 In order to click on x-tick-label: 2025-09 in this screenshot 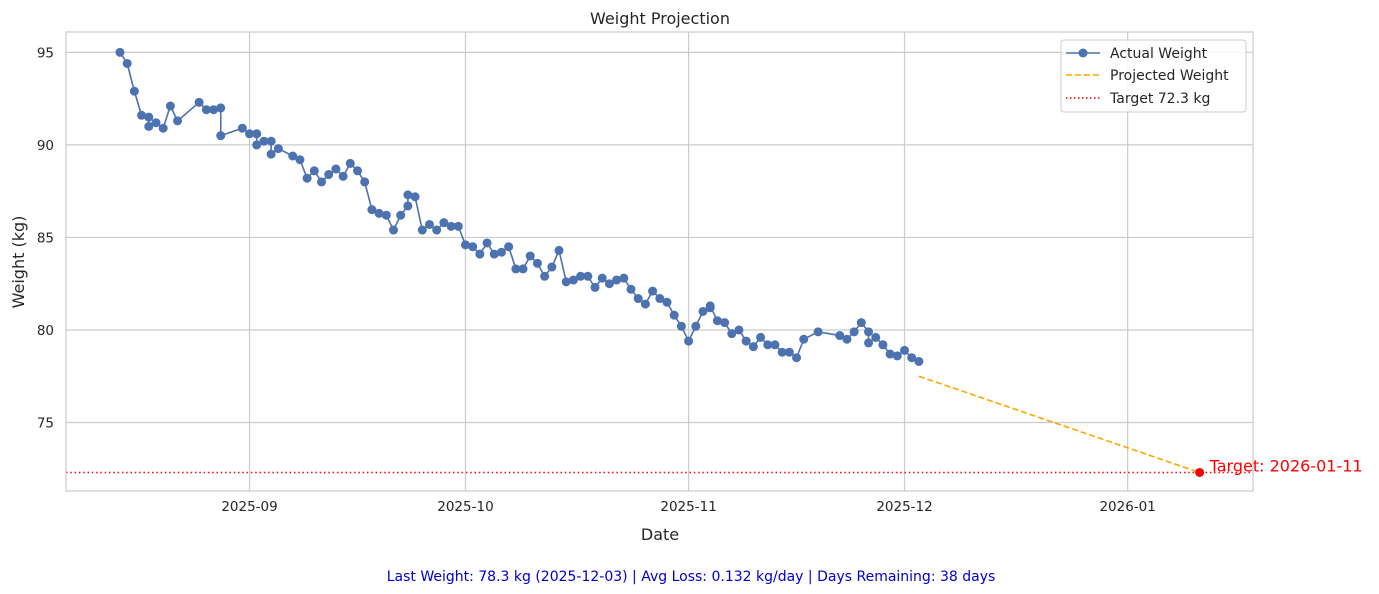, I will do `click(249, 507)`.